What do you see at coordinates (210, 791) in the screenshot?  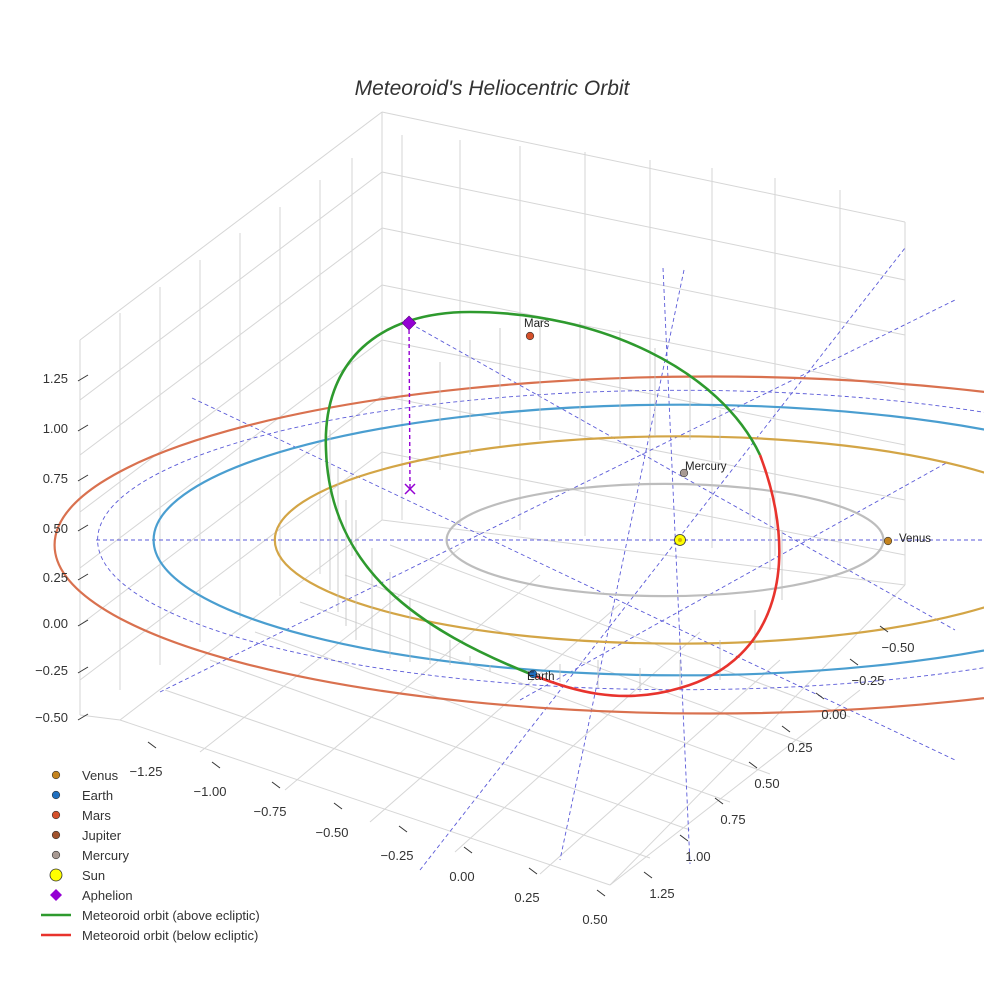 I see `x-tick-label: −1.00` at bounding box center [210, 791].